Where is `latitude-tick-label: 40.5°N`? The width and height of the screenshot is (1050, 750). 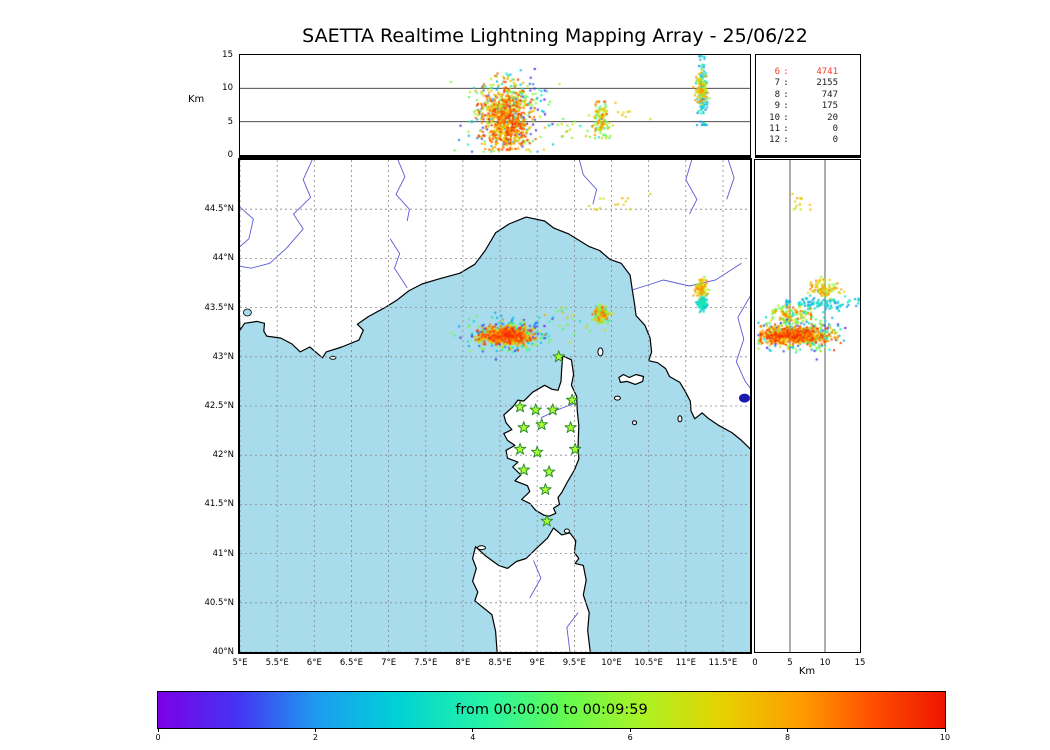 latitude-tick-label: 40.5°N is located at coordinates (219, 602).